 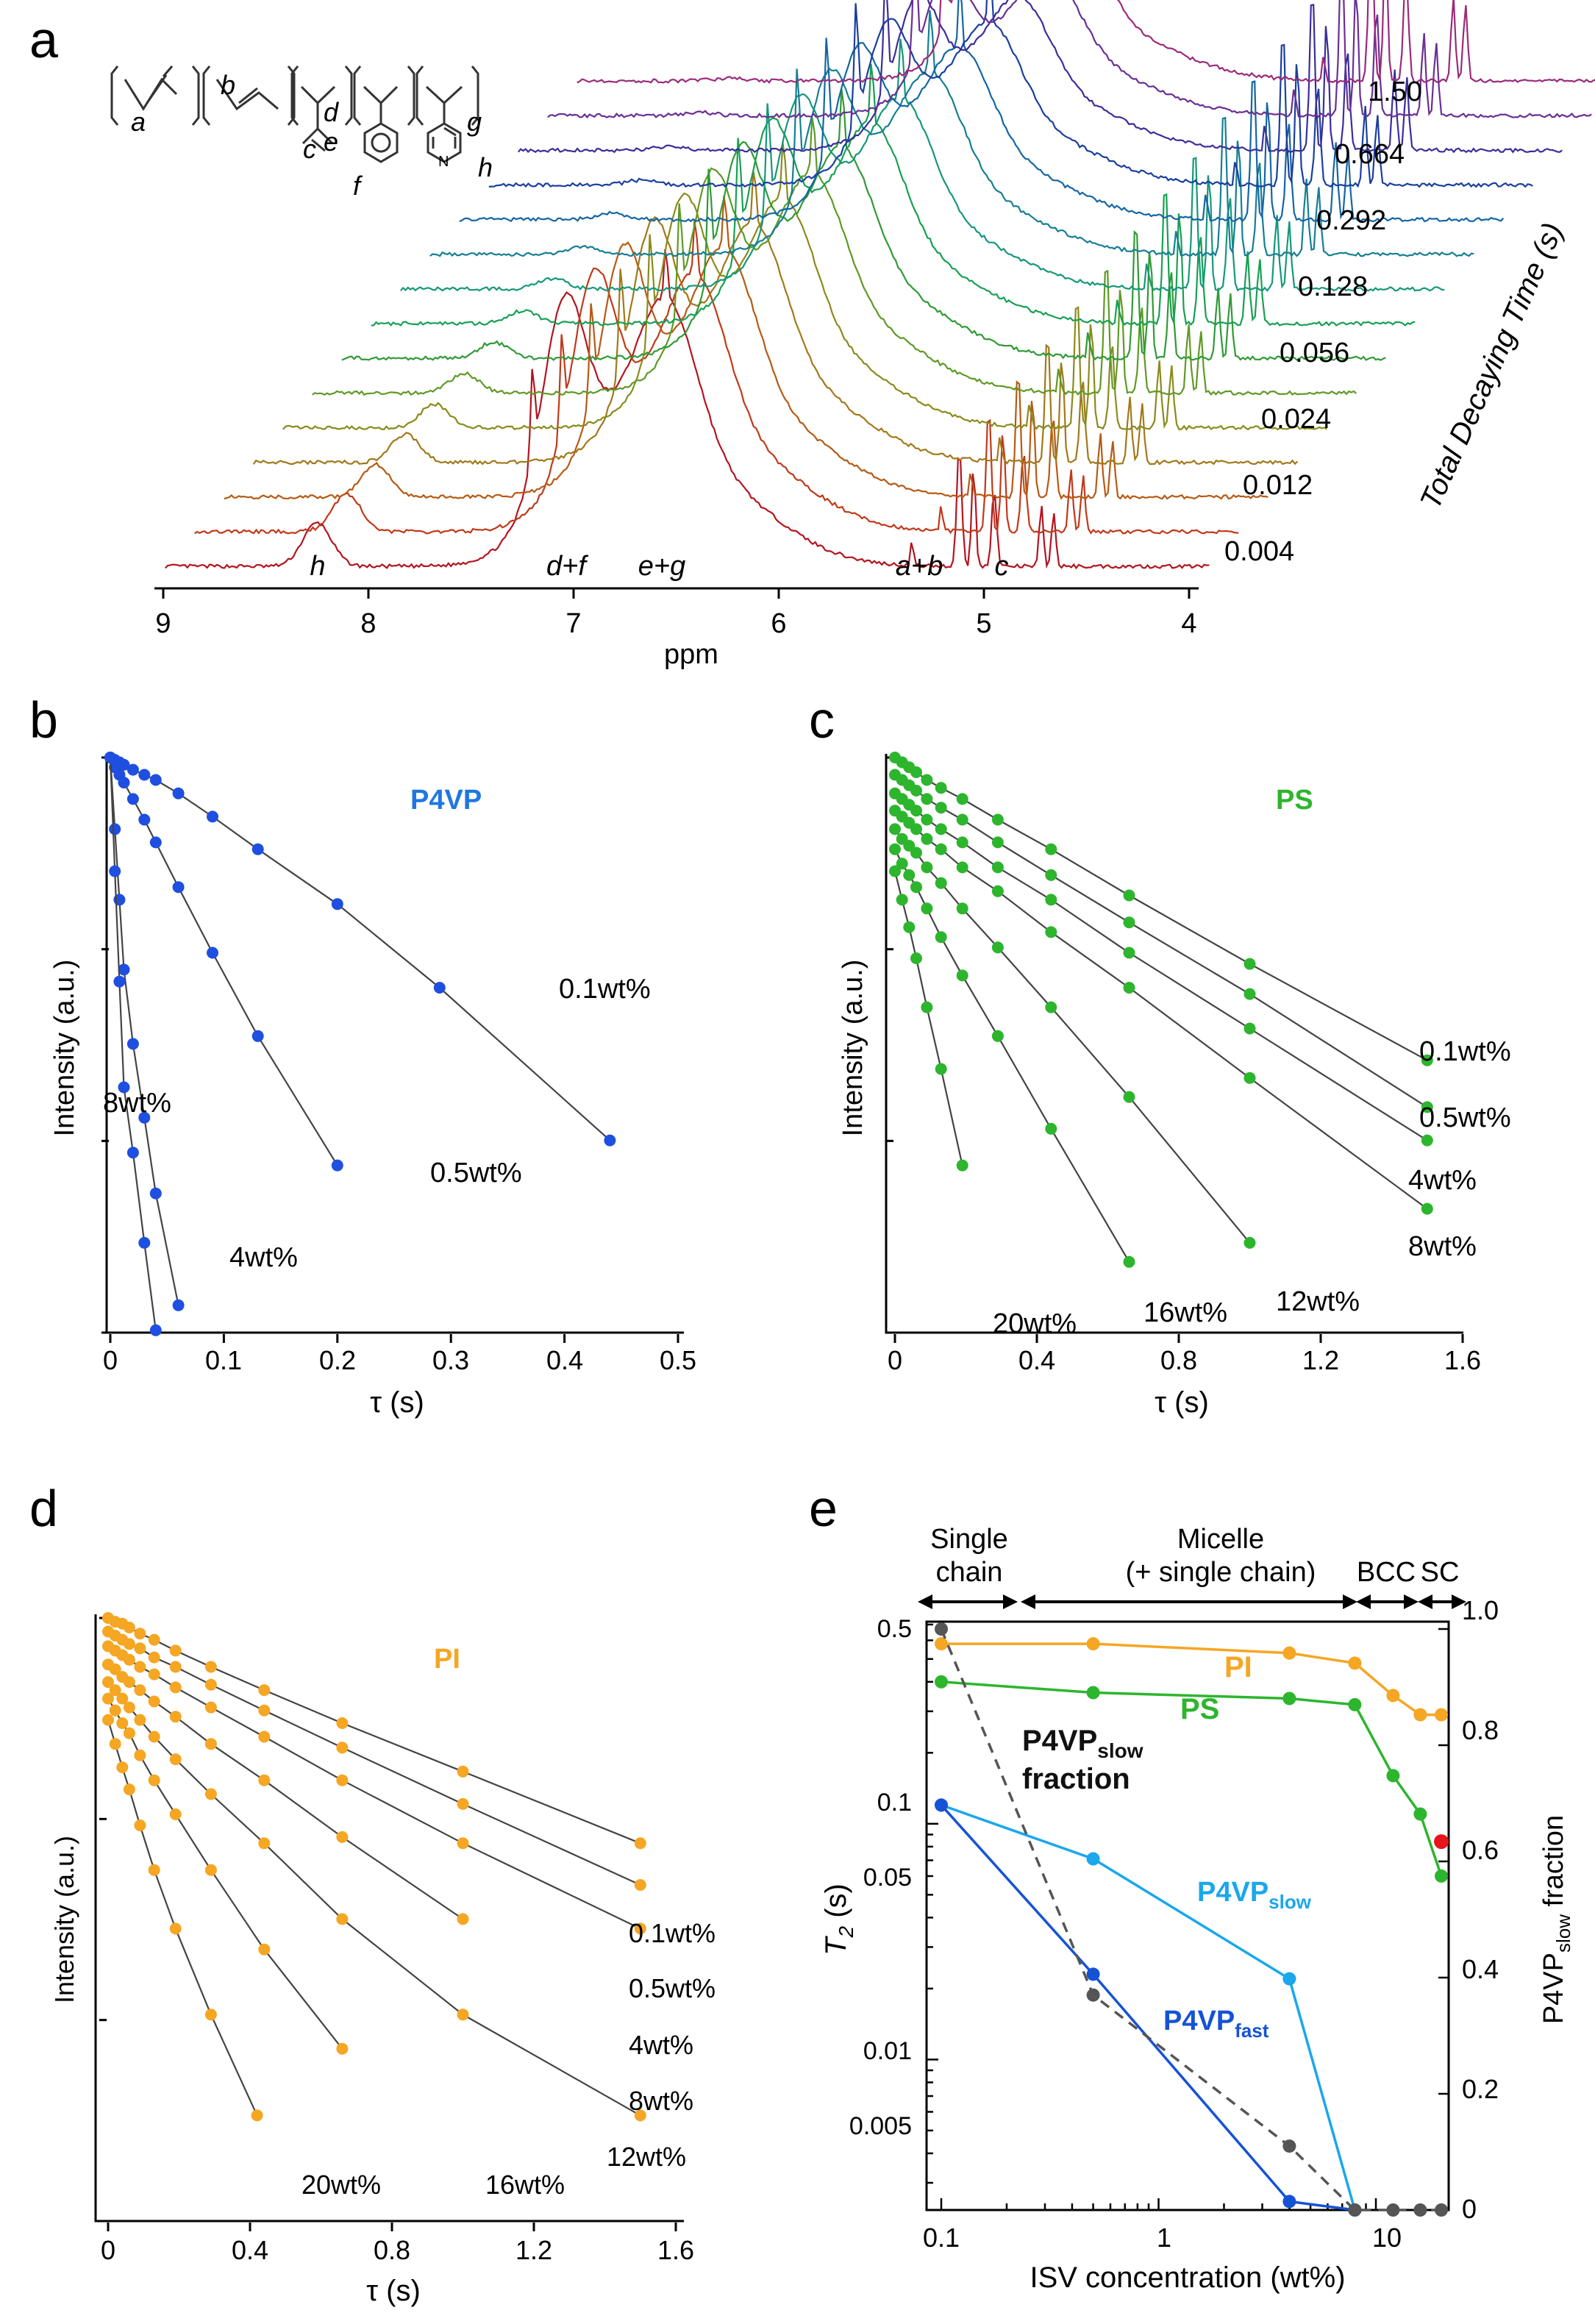 What do you see at coordinates (337, 904) in the screenshot?
I see `point-0.1wt%-10` at bounding box center [337, 904].